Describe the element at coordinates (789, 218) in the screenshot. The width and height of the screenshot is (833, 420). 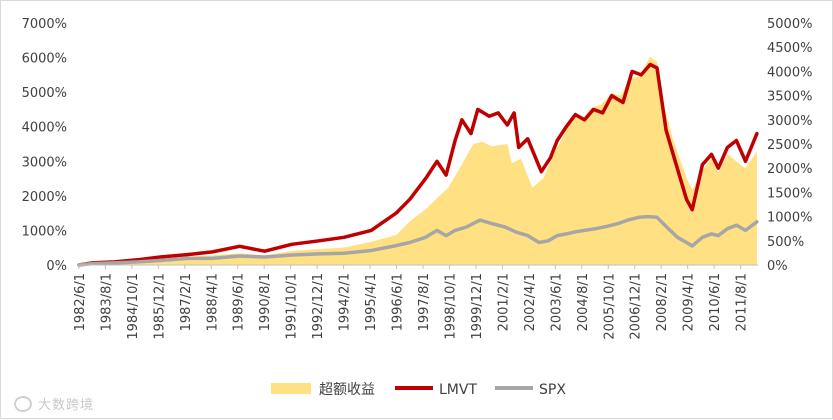
I see `right-tick-label: 1000%` at that location.